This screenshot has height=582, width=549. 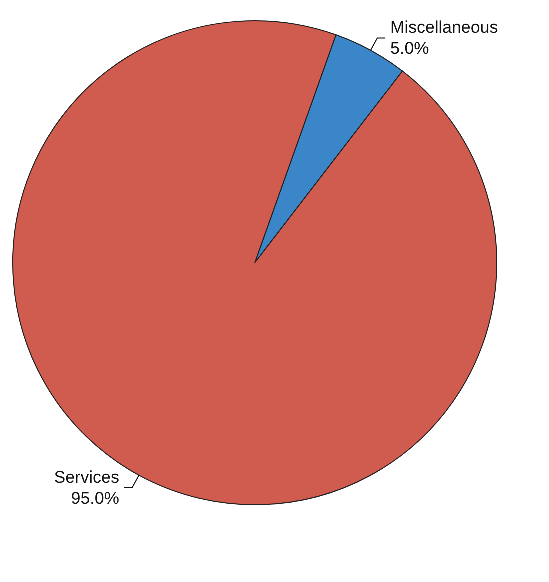 I want to click on data-label: 5.0%, so click(x=410, y=48).